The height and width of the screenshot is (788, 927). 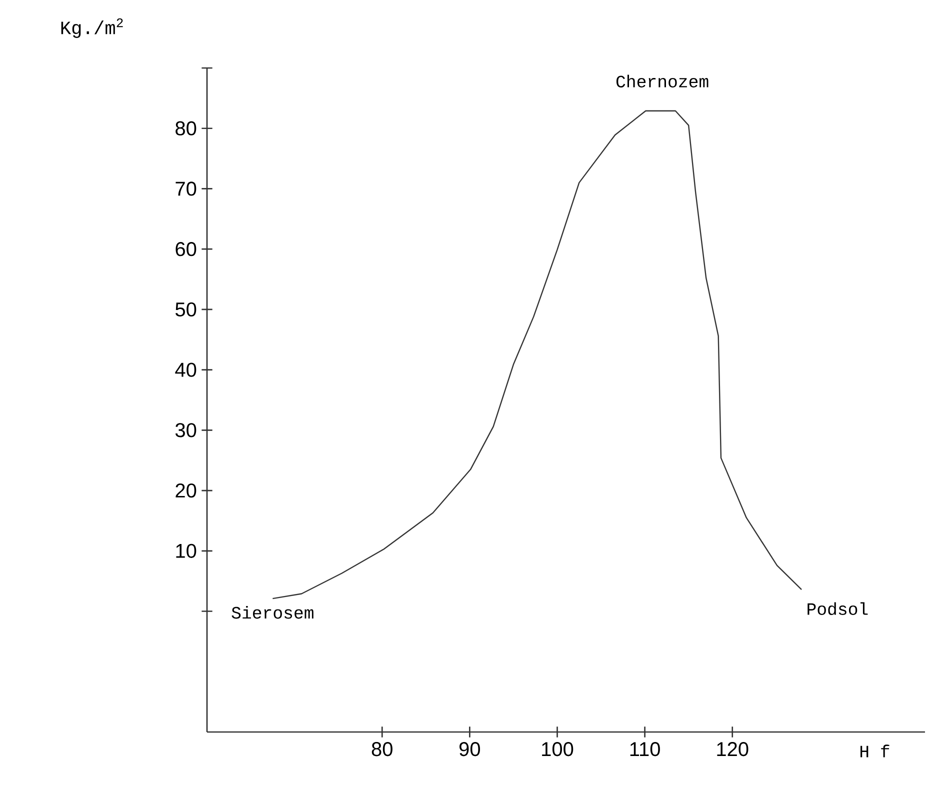 I want to click on y-tick-label: 80, so click(x=186, y=128).